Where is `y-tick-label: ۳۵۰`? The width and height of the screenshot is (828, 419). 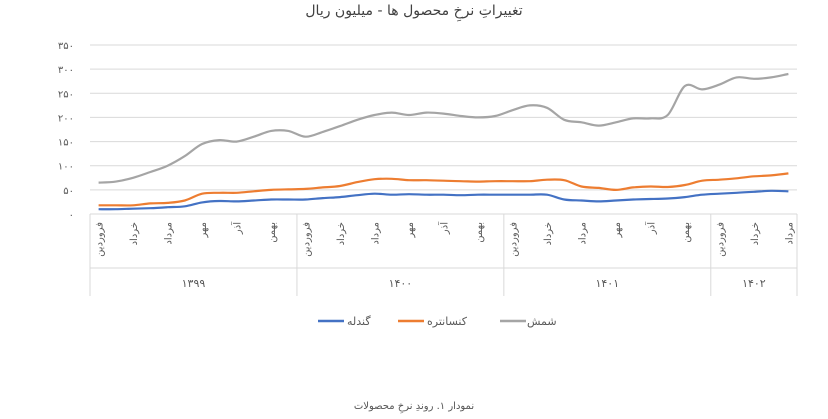 y-tick-label: ۳۵۰ is located at coordinates (66, 46).